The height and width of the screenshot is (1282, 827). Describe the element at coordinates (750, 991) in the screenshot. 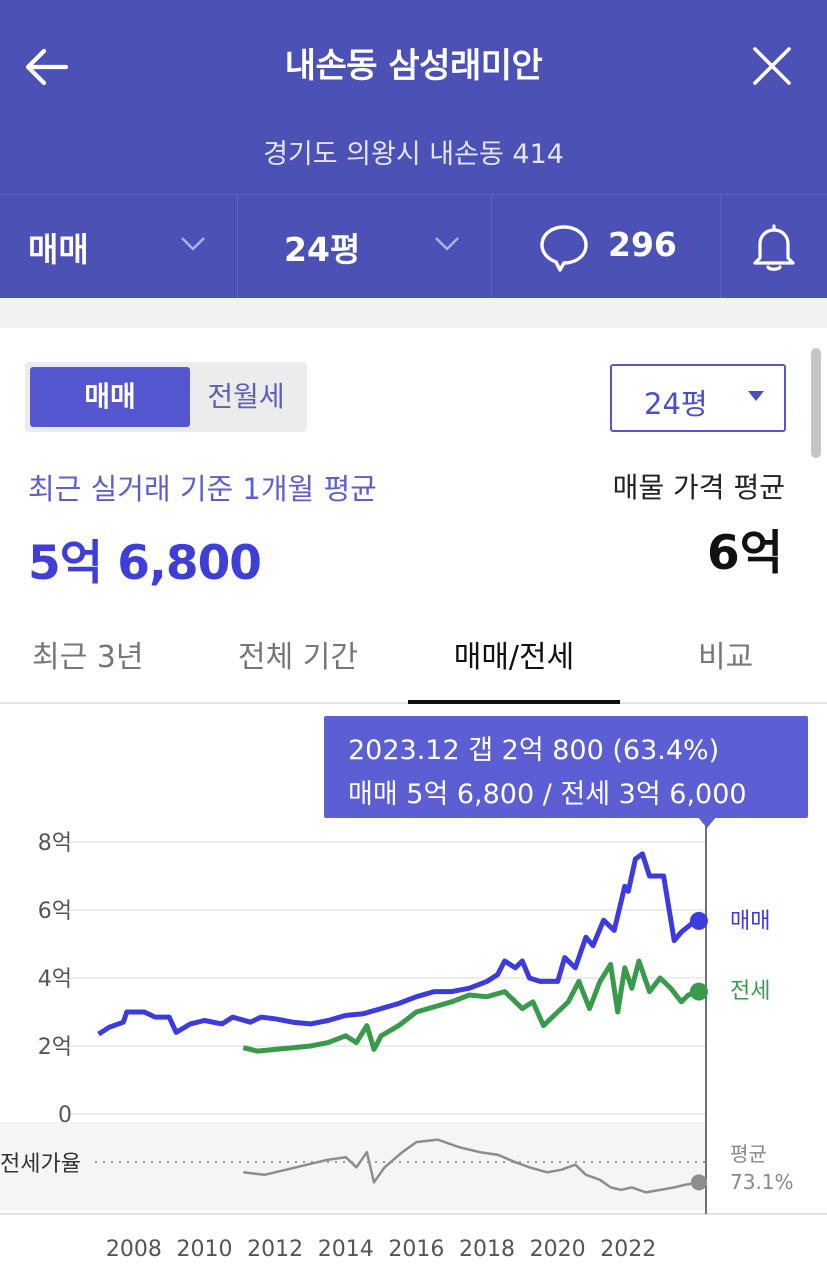

I see `end-label-jeonse: 전세` at that location.